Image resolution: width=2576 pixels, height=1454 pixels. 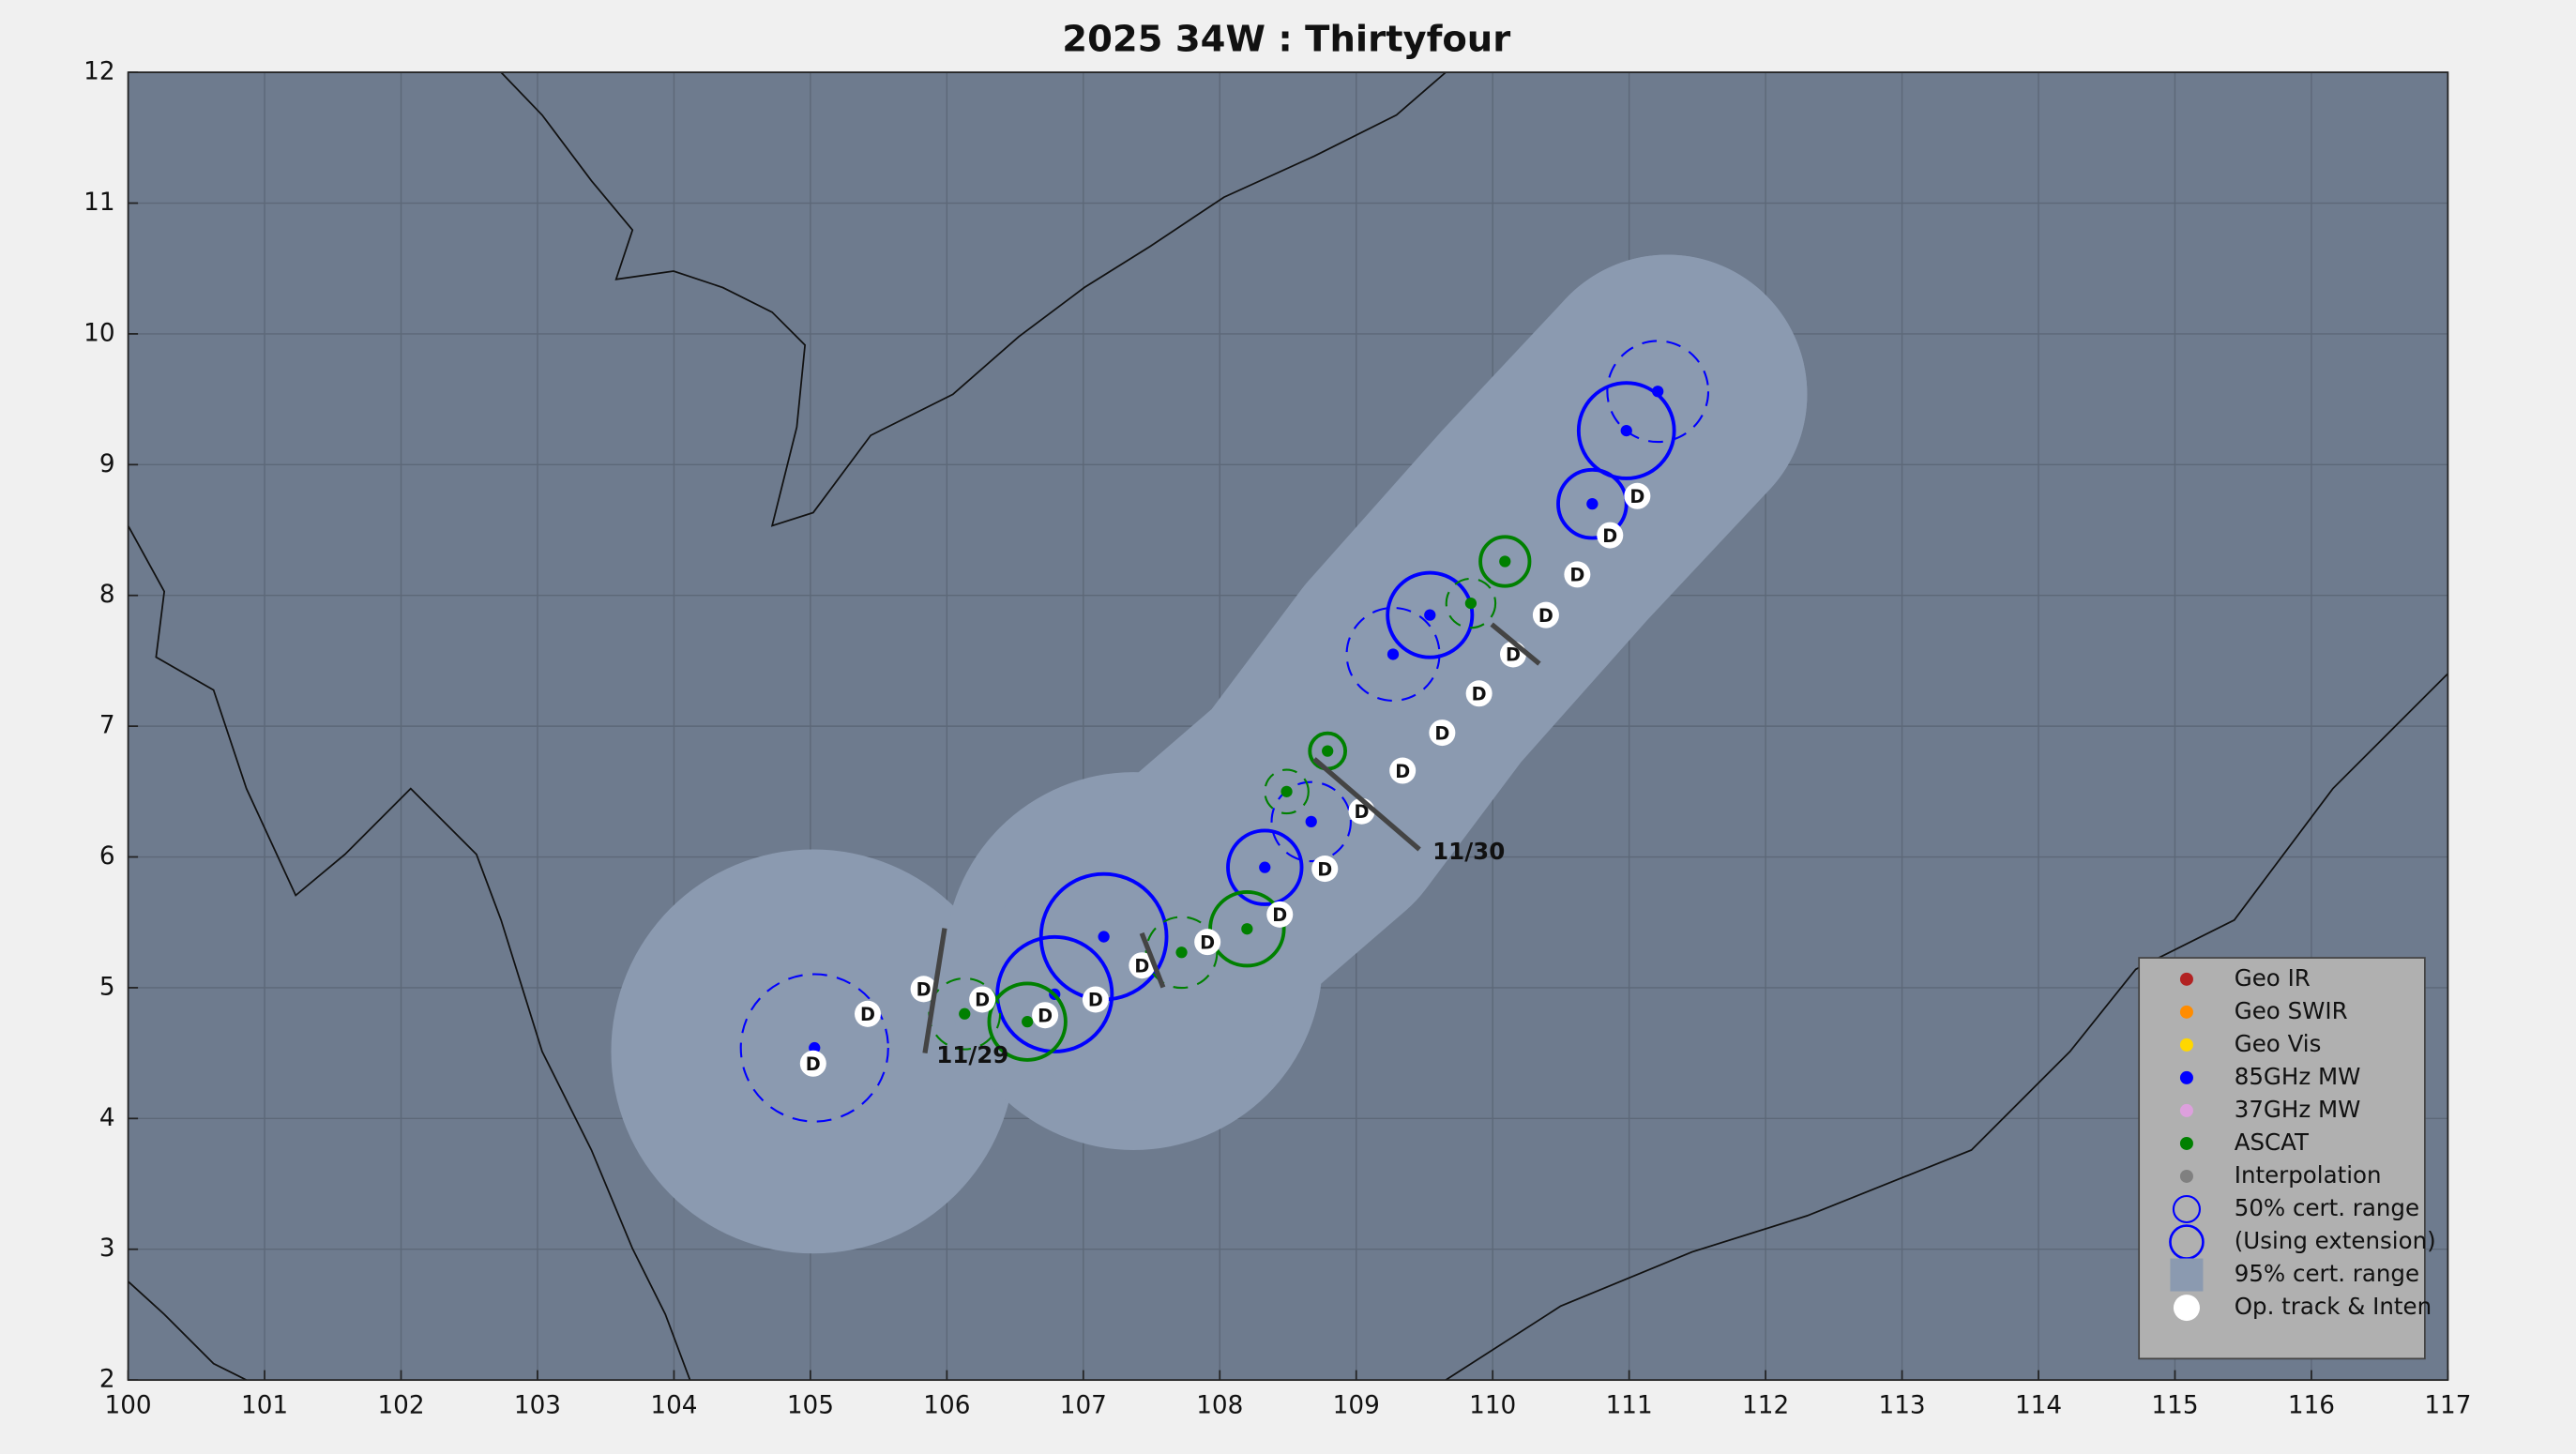 I want to click on legend-label: 85GHz MW, so click(x=2298, y=1077).